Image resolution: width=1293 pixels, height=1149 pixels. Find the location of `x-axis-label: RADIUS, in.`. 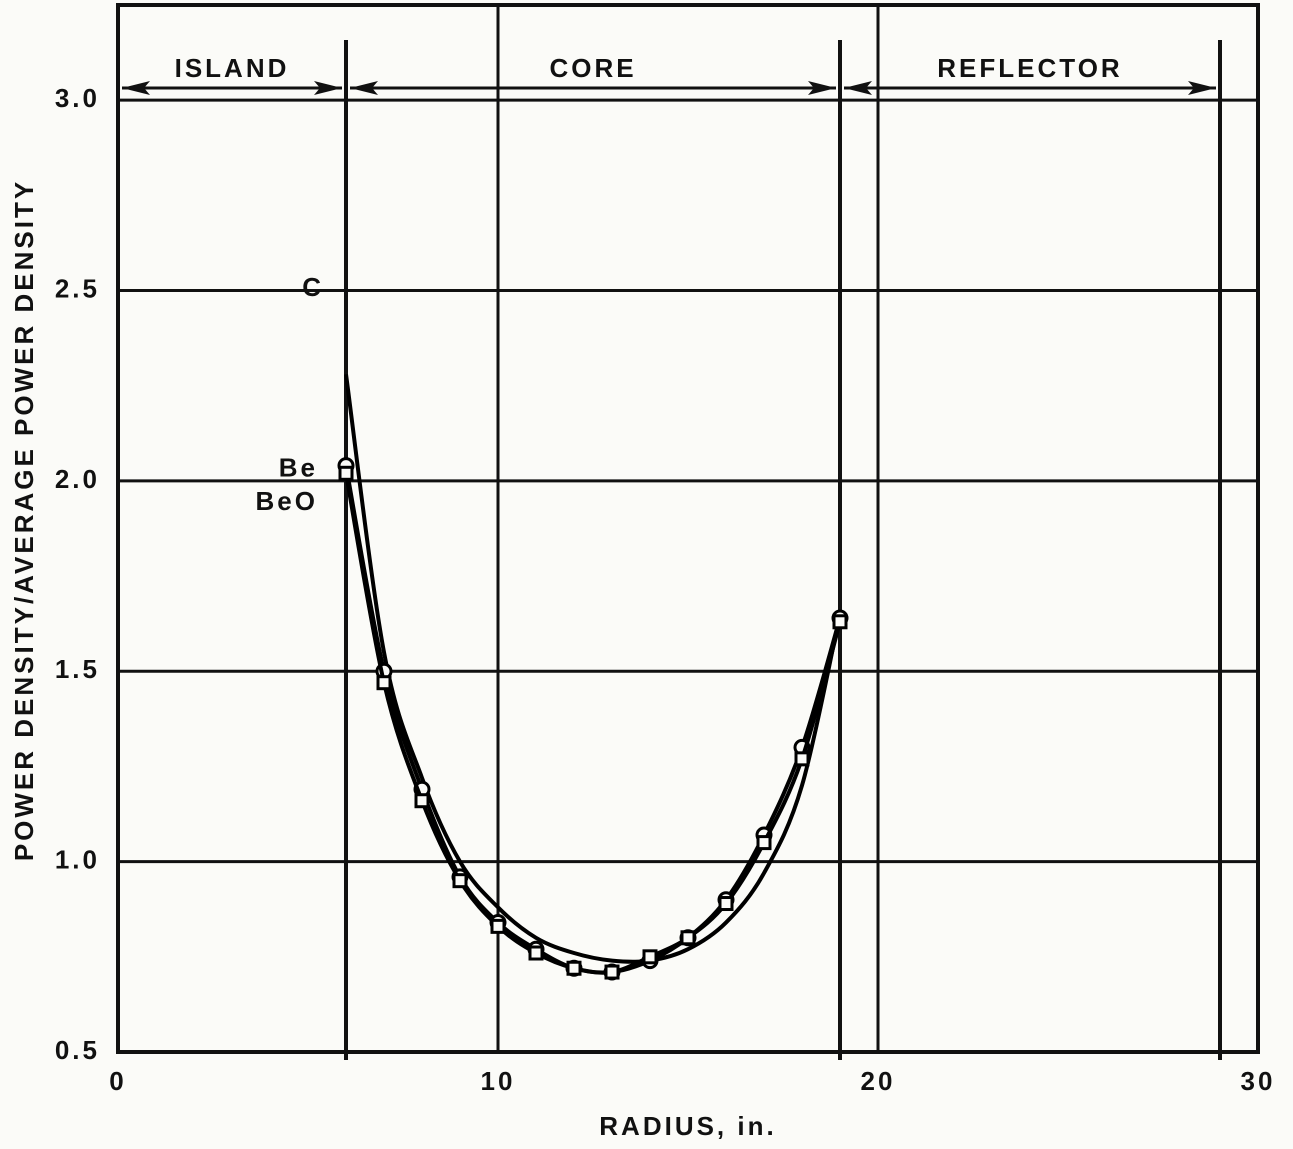

x-axis-label: RADIUS, in. is located at coordinates (687, 1126).